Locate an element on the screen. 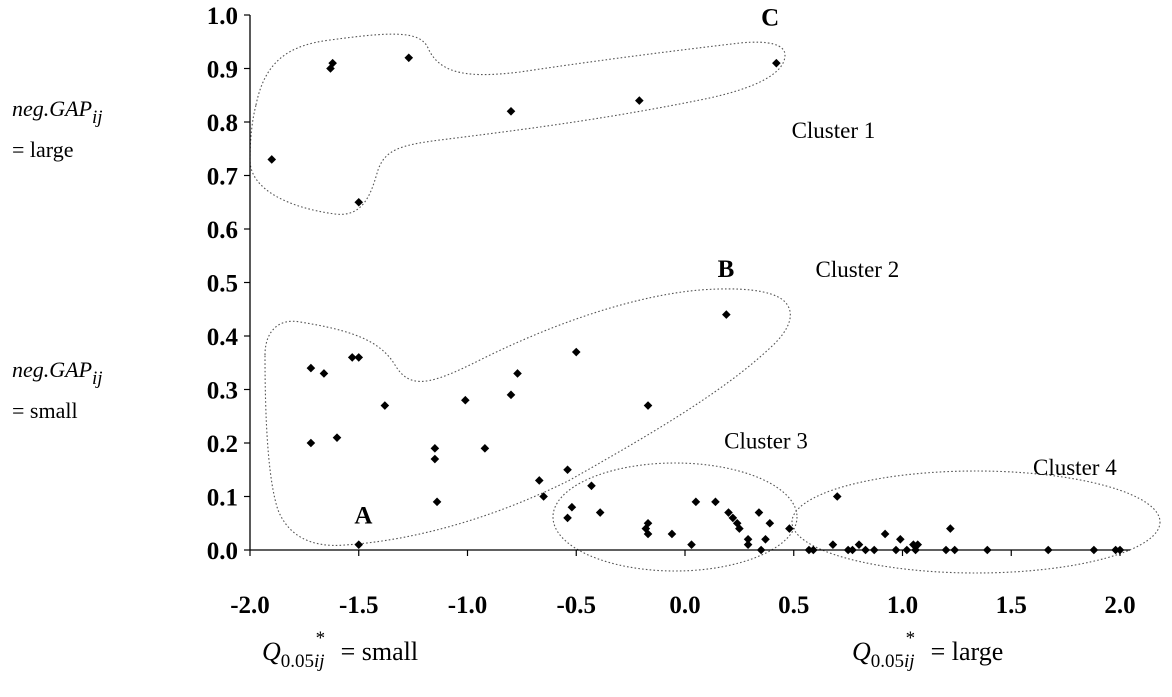  x-tick-label: 0.0 is located at coordinates (684, 605).